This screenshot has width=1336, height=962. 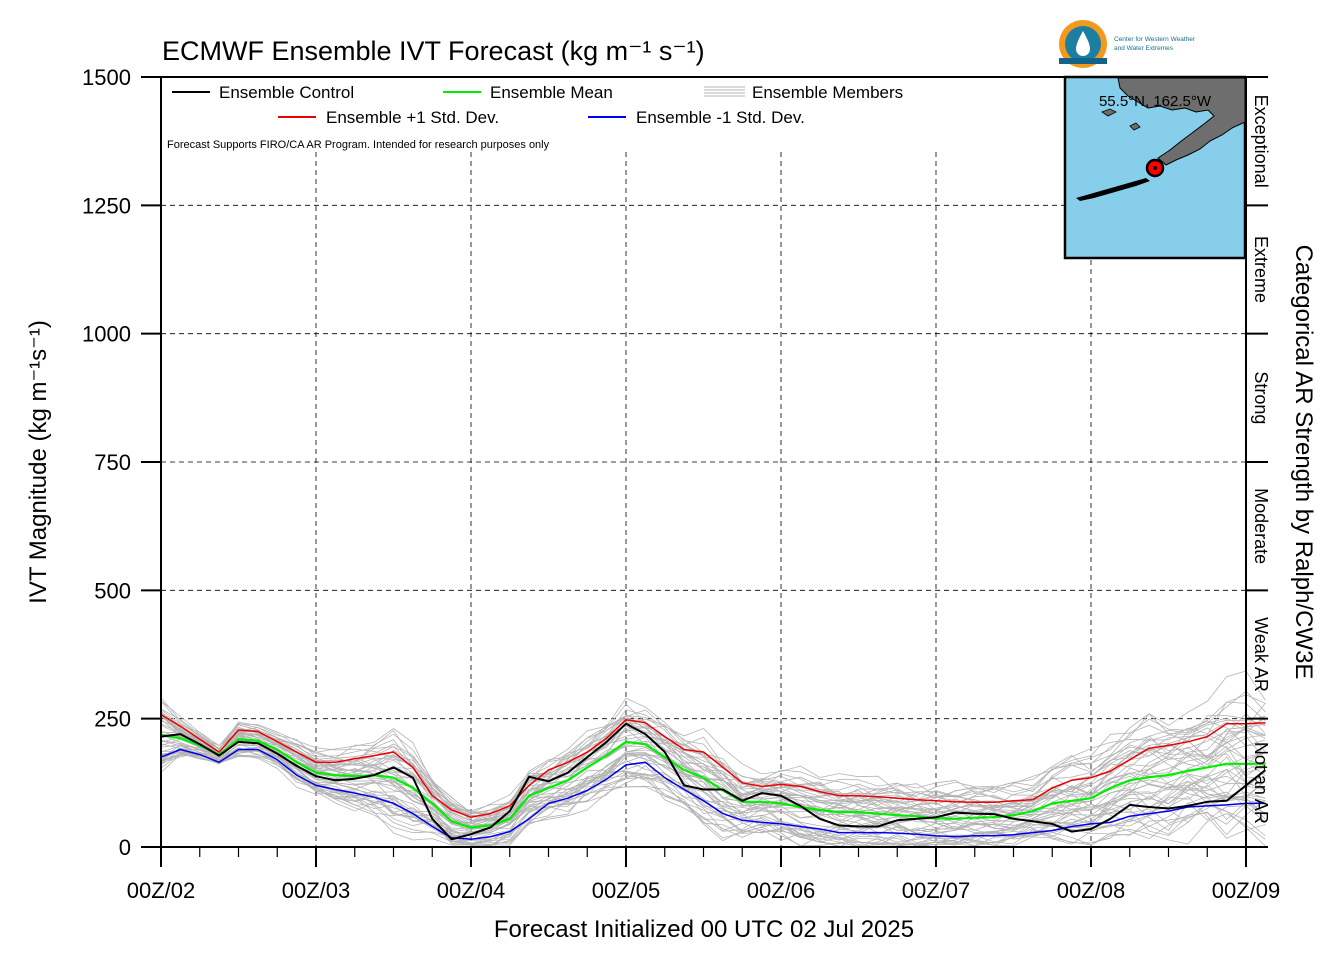 I want to click on right-axis-label: Categorical AR Strength by Ralph/CW3E, so click(x=1303, y=462).